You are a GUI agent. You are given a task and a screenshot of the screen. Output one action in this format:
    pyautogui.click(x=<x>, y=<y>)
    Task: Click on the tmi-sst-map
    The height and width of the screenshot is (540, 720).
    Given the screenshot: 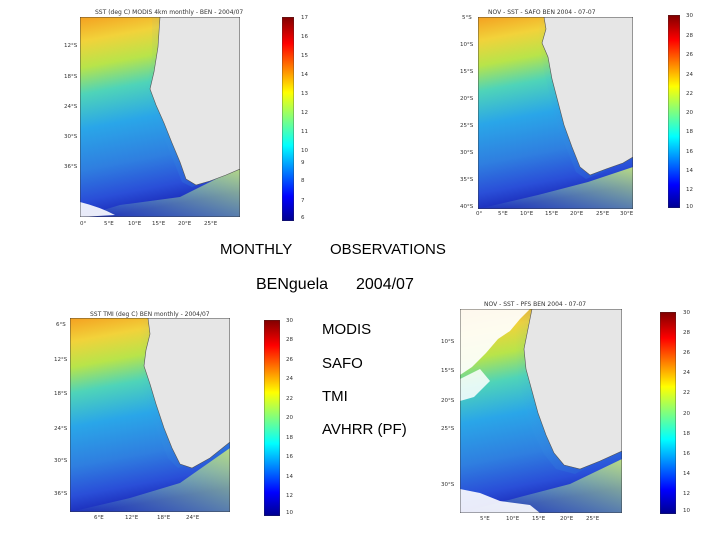 What is the action you would take?
    pyautogui.click(x=150, y=415)
    